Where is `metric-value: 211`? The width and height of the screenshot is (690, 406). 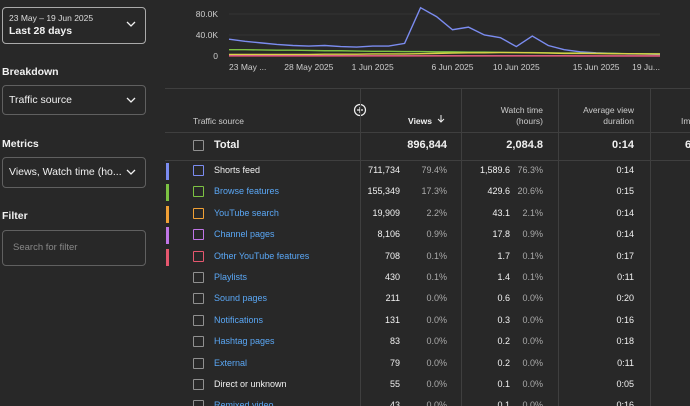
metric-value: 211 is located at coordinates (365, 298).